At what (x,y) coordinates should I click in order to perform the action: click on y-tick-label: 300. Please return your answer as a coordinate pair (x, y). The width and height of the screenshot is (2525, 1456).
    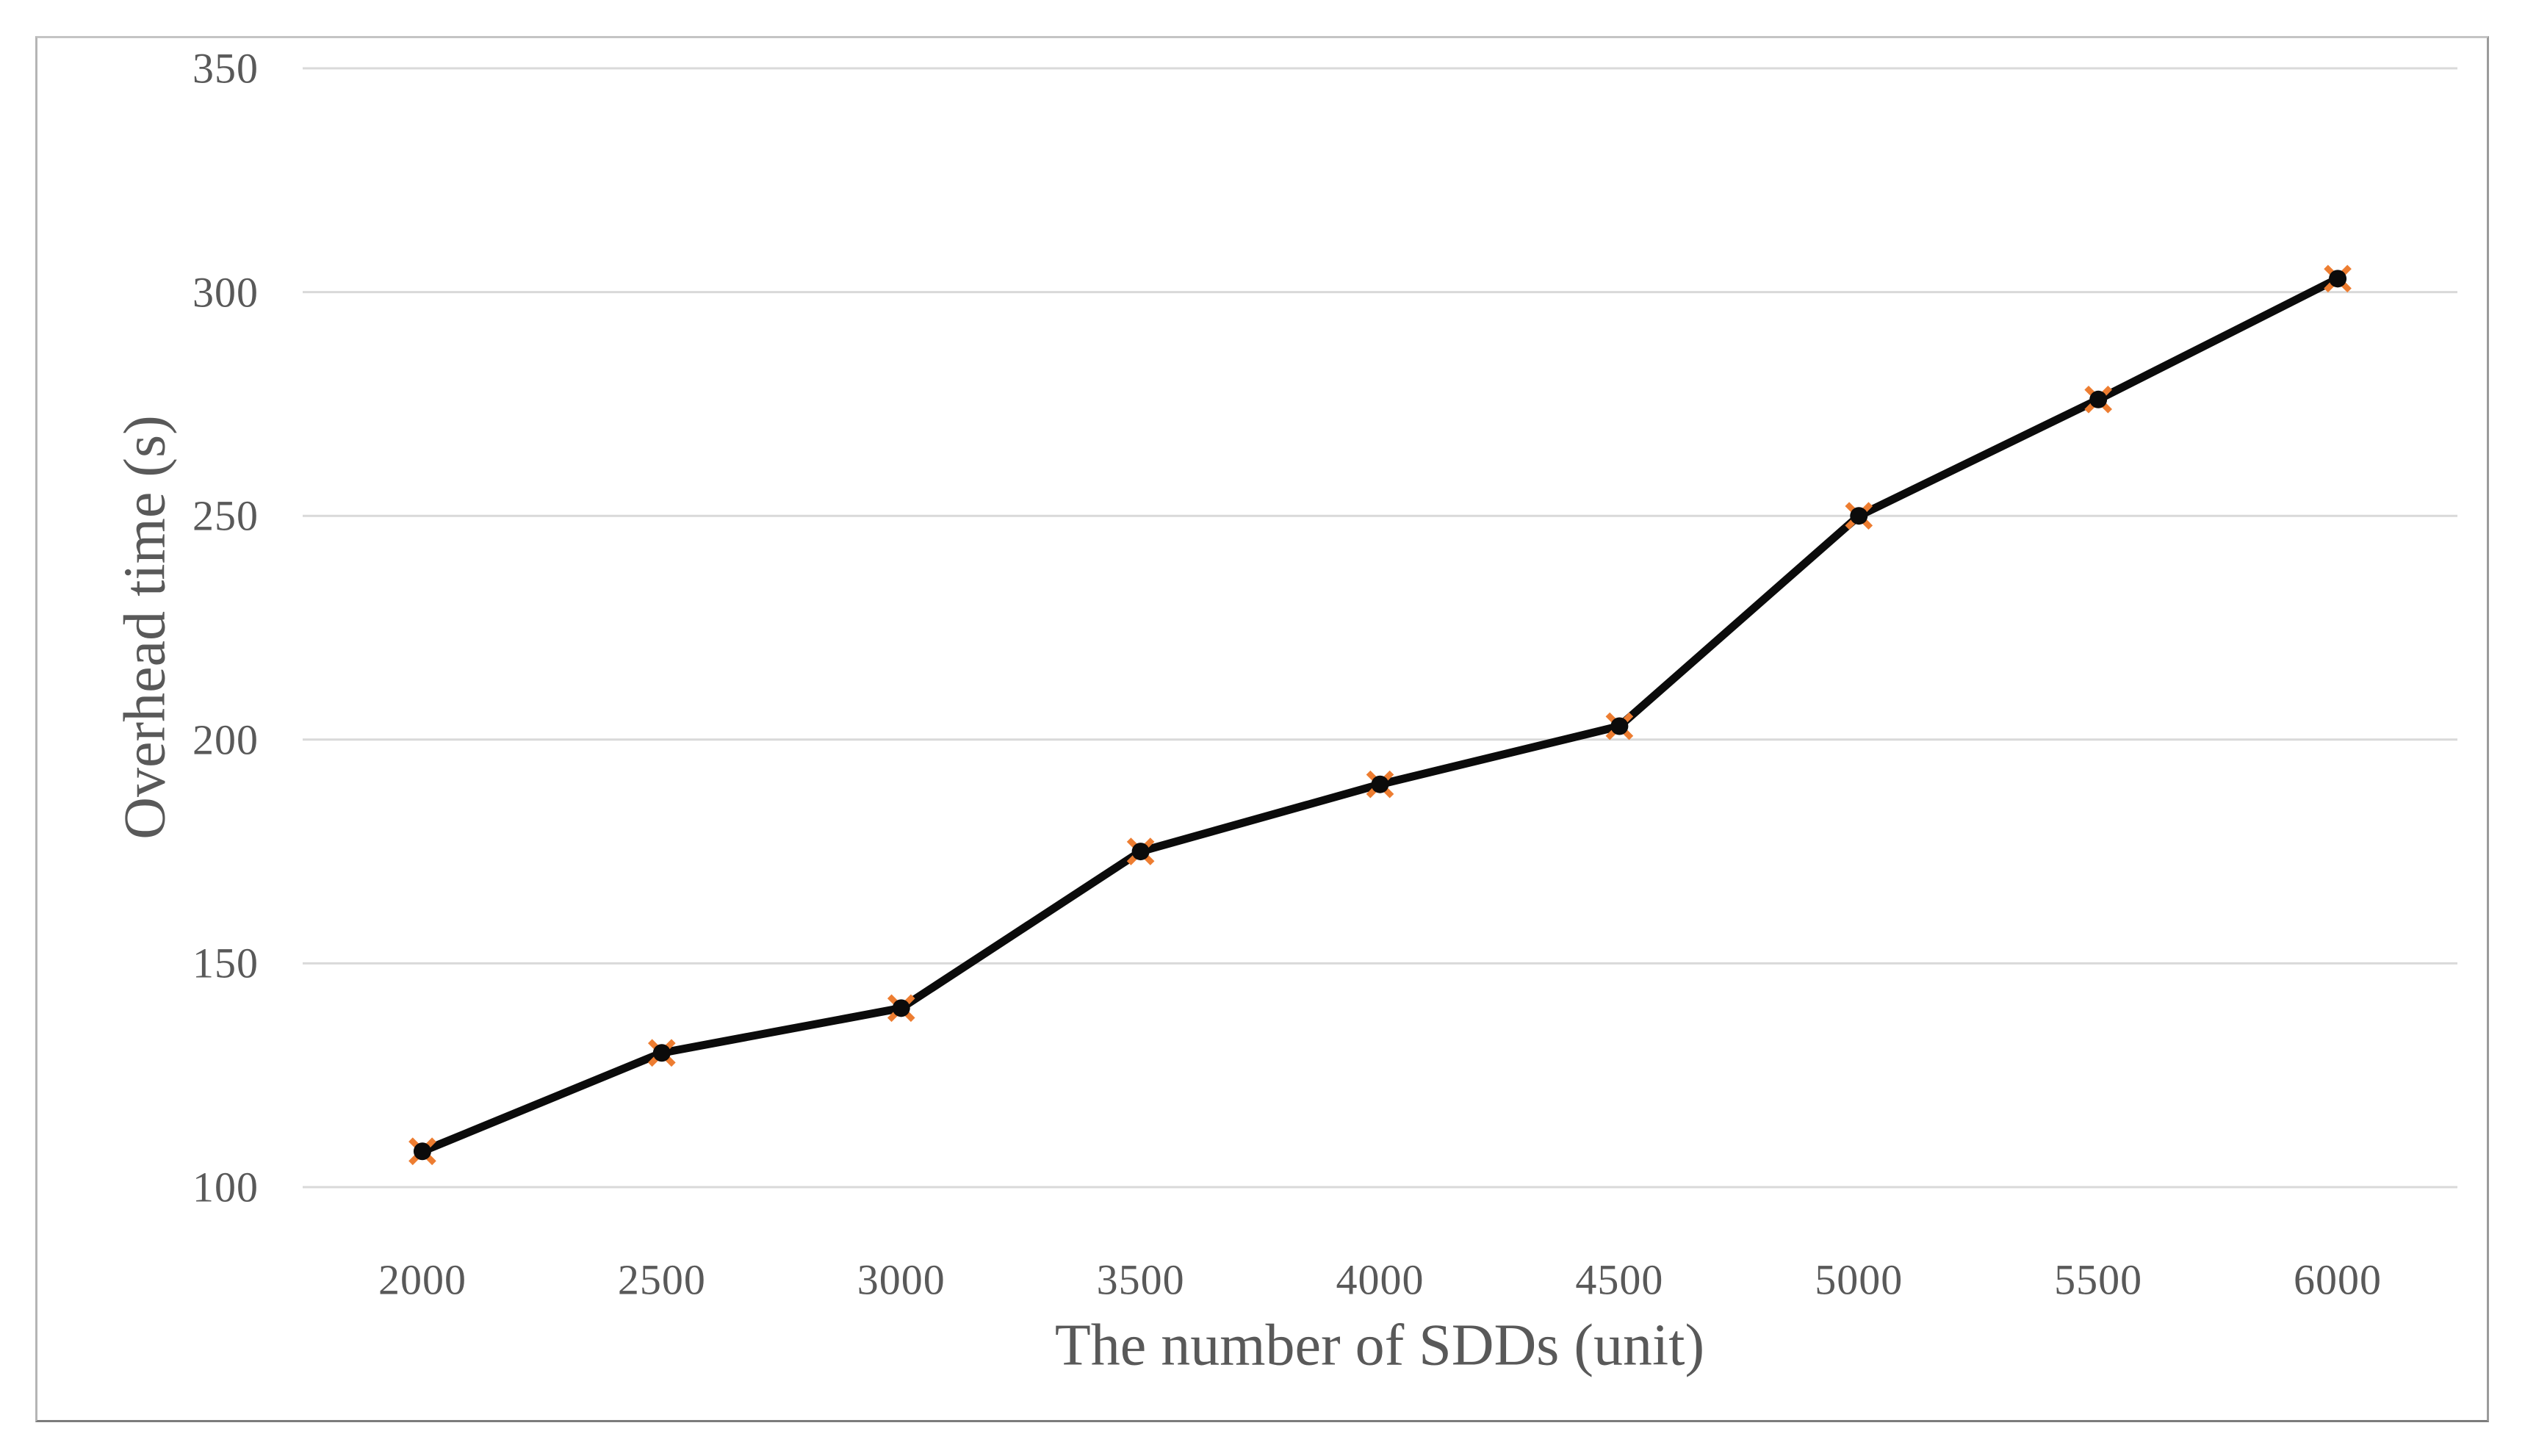
    Looking at the image, I should click on (226, 292).